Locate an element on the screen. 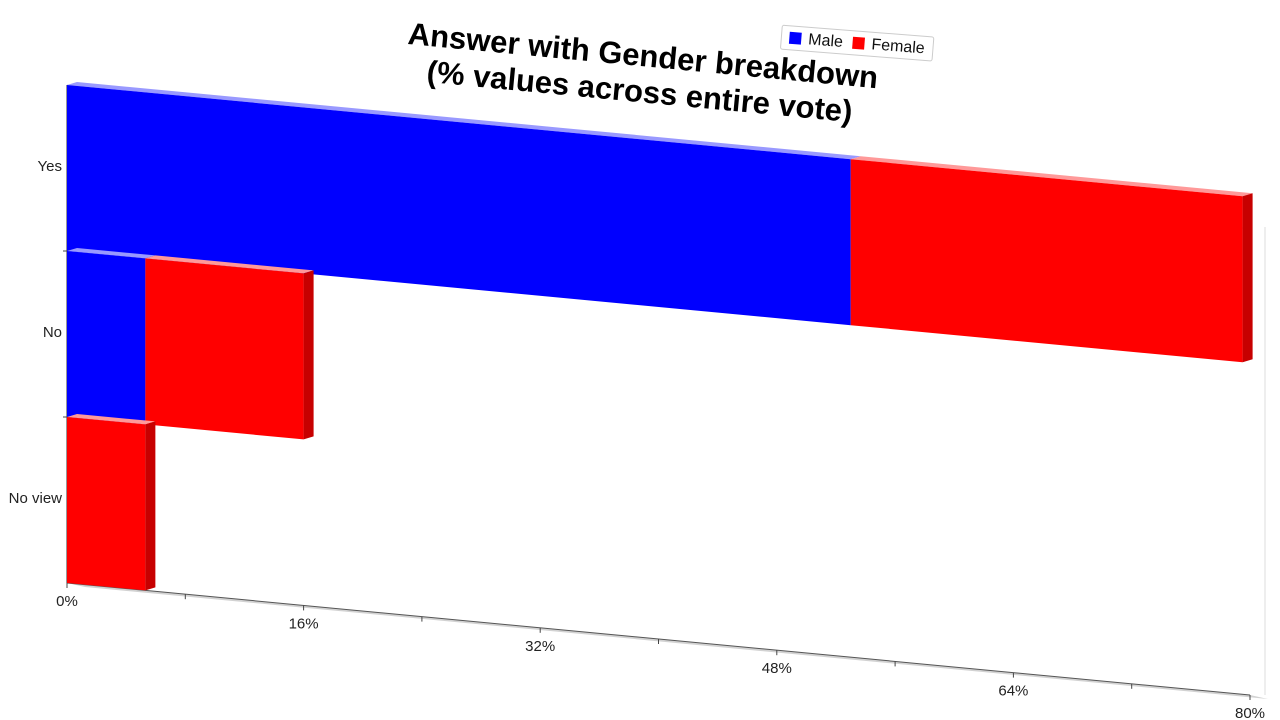  x-tick-label: 16% is located at coordinates (304, 623).